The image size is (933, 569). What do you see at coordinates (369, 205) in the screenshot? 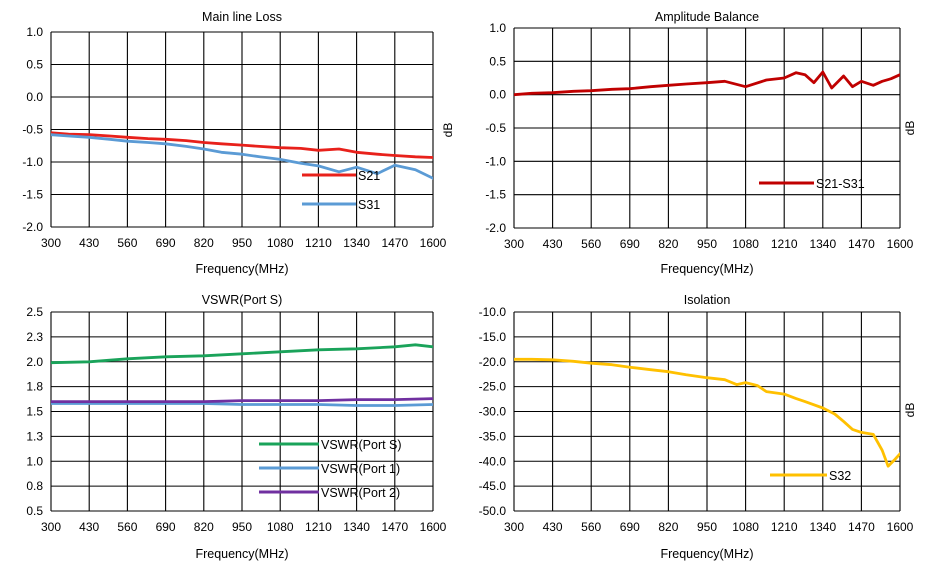
I see `legend-label: S31` at bounding box center [369, 205].